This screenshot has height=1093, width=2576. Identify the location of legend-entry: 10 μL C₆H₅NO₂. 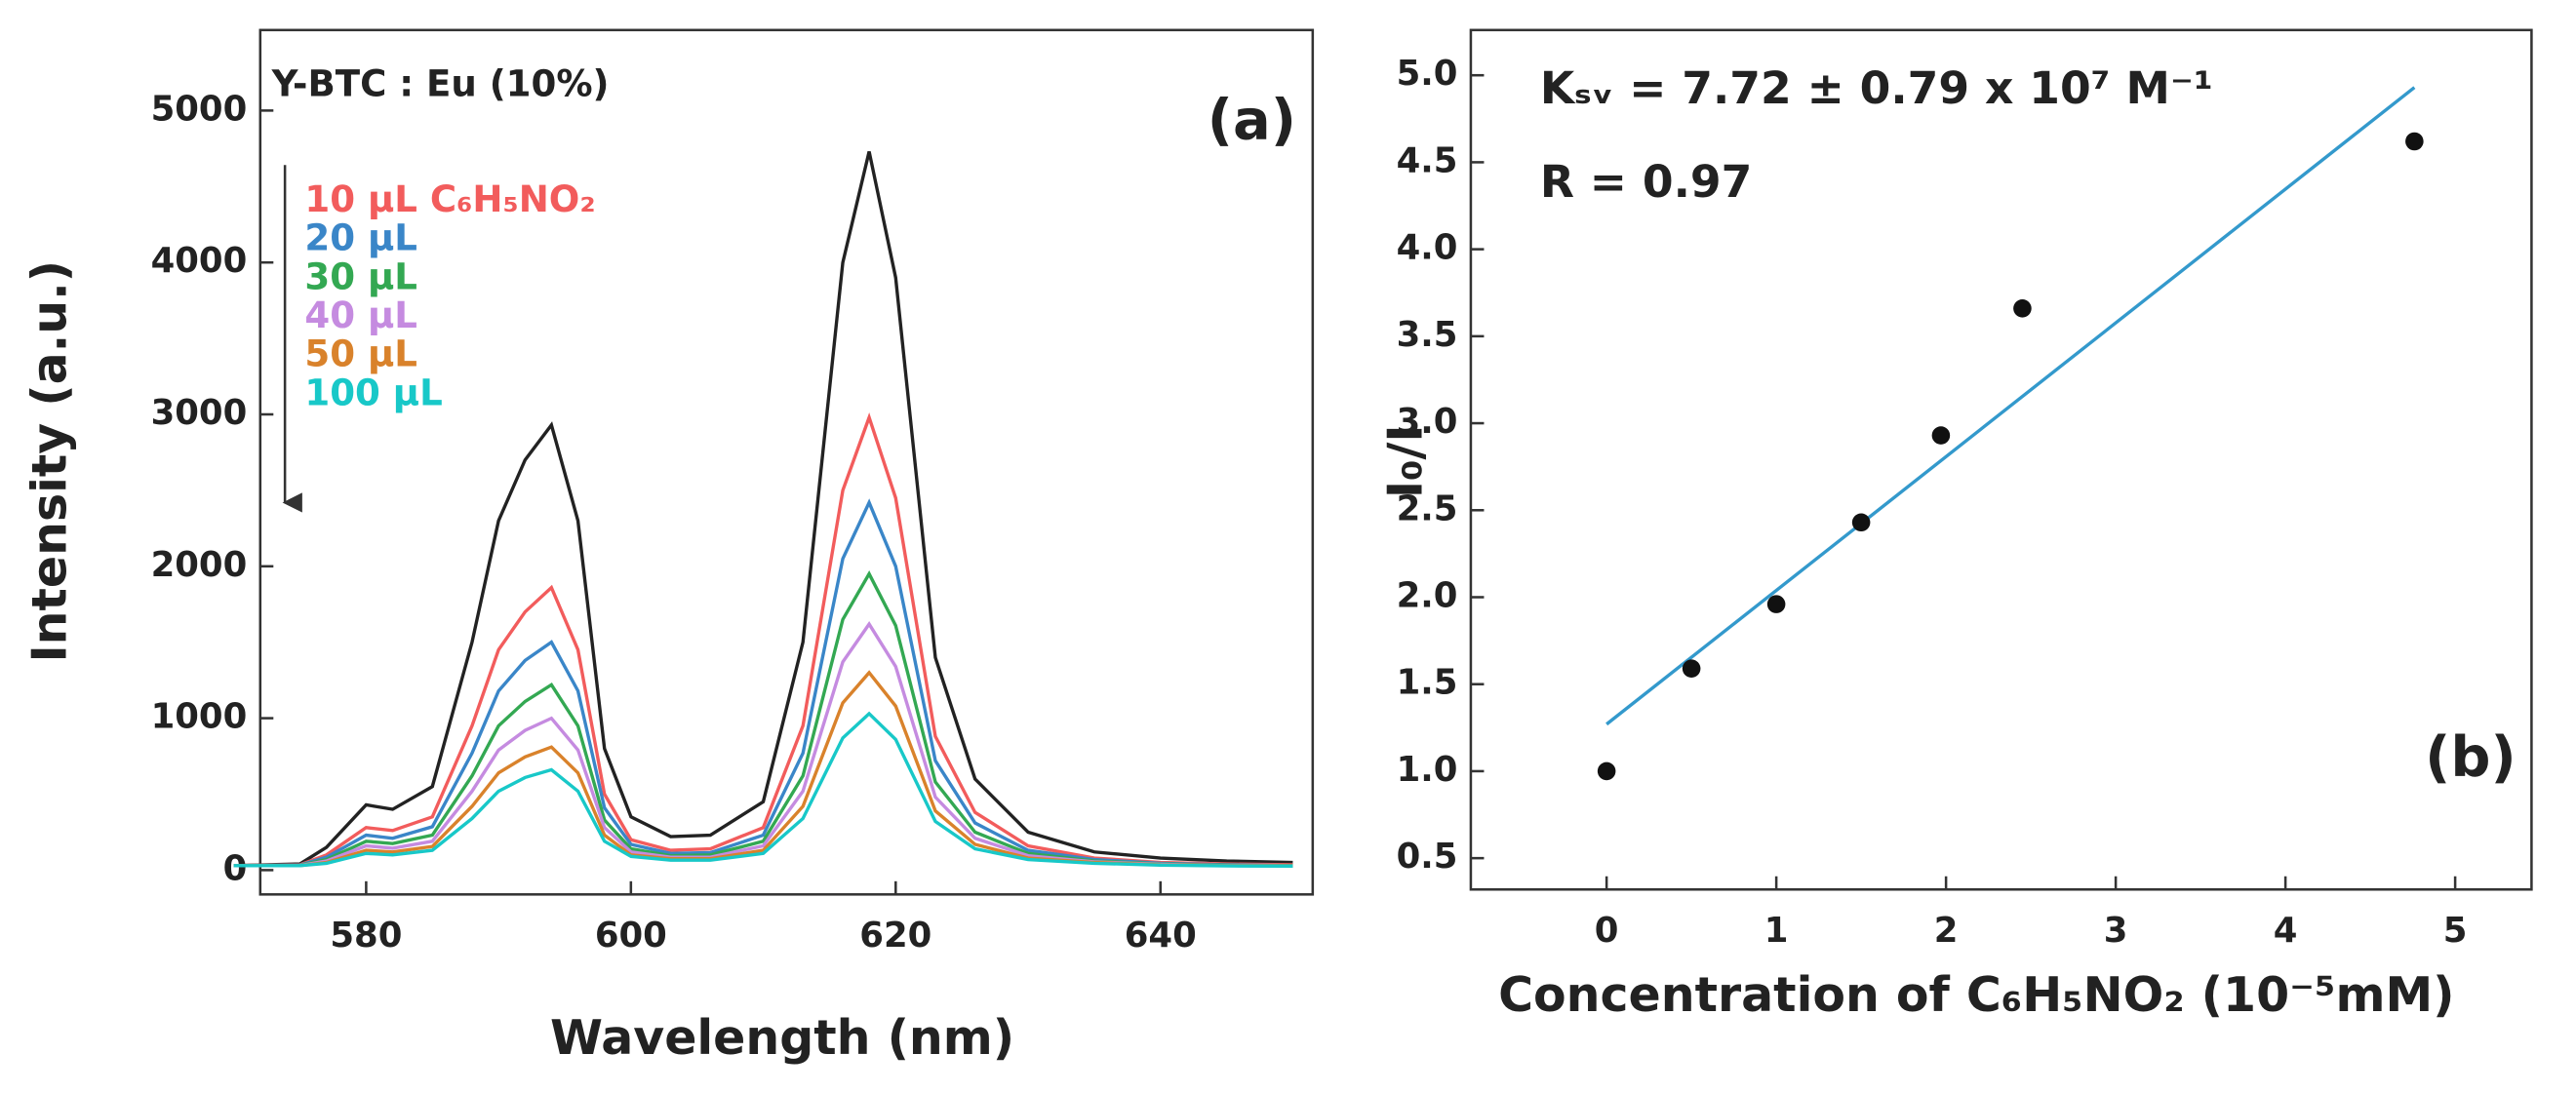
(449, 199).